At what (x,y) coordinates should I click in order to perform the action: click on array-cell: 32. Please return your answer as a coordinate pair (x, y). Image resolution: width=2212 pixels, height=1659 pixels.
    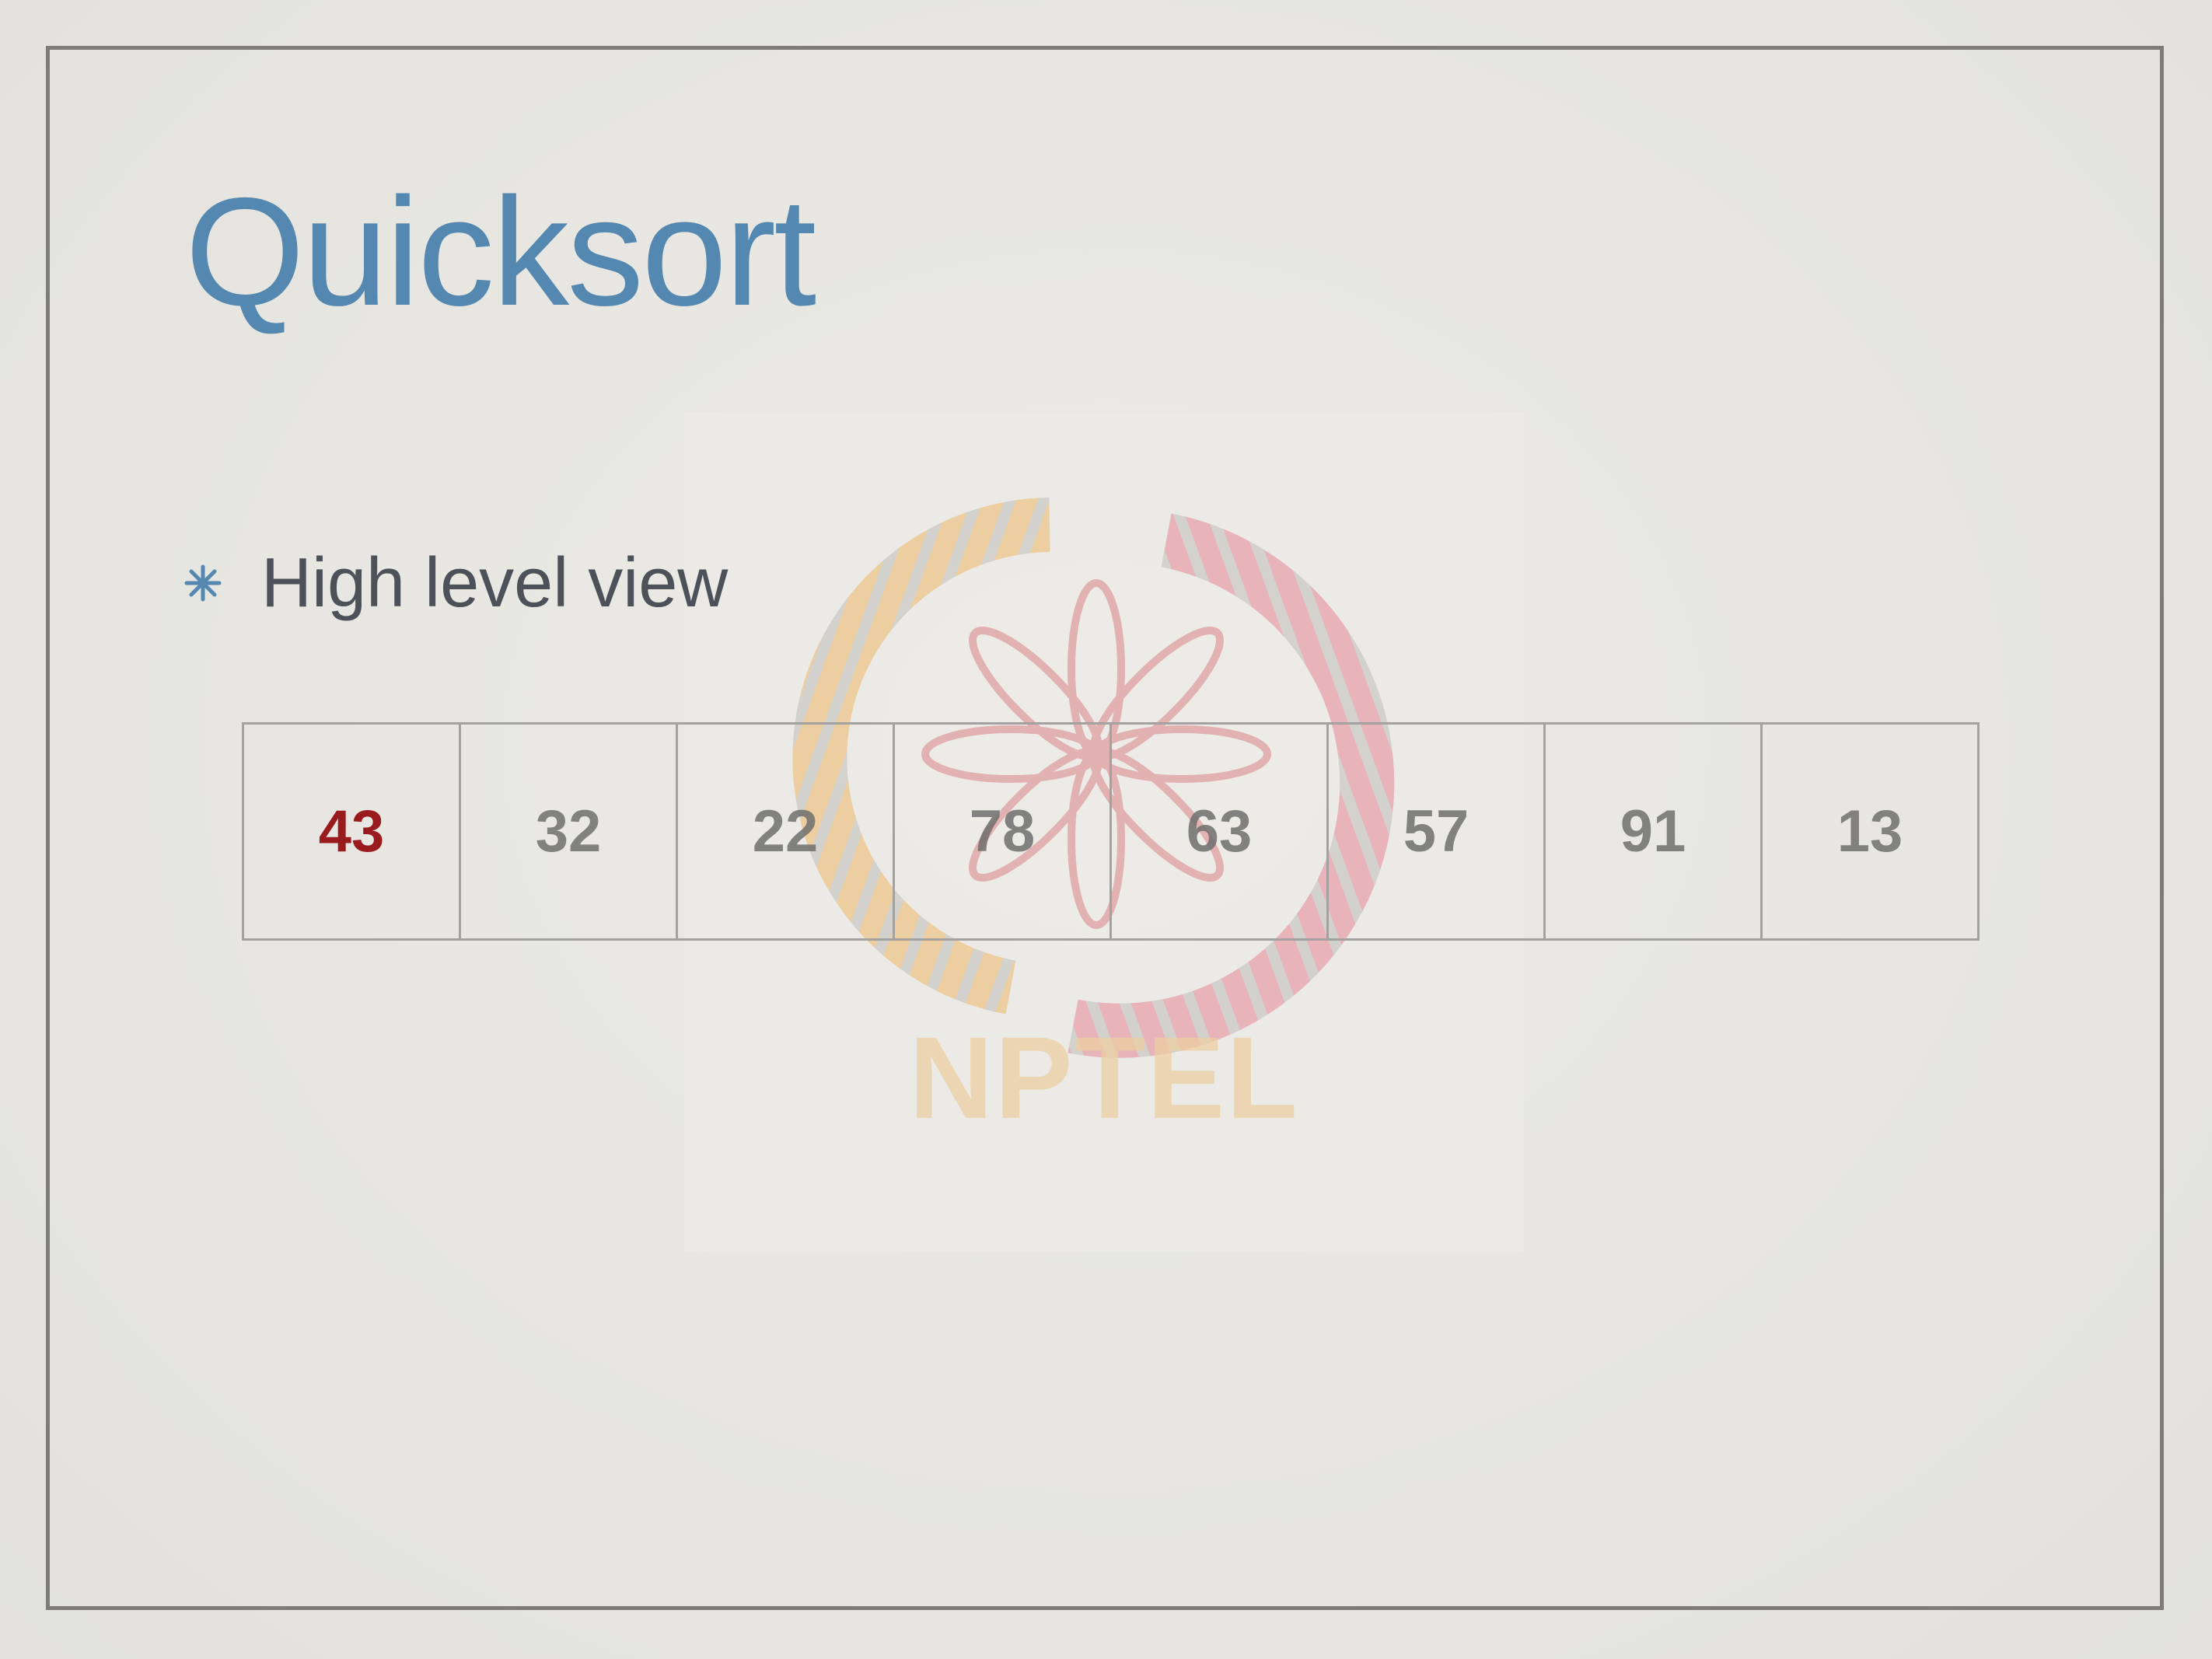
    Looking at the image, I should click on (569, 831).